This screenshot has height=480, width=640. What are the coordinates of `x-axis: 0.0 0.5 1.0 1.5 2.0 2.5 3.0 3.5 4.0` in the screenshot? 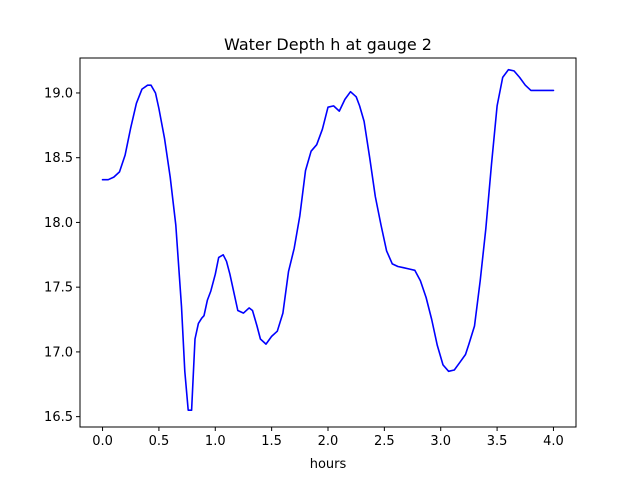 It's located at (328, 438).